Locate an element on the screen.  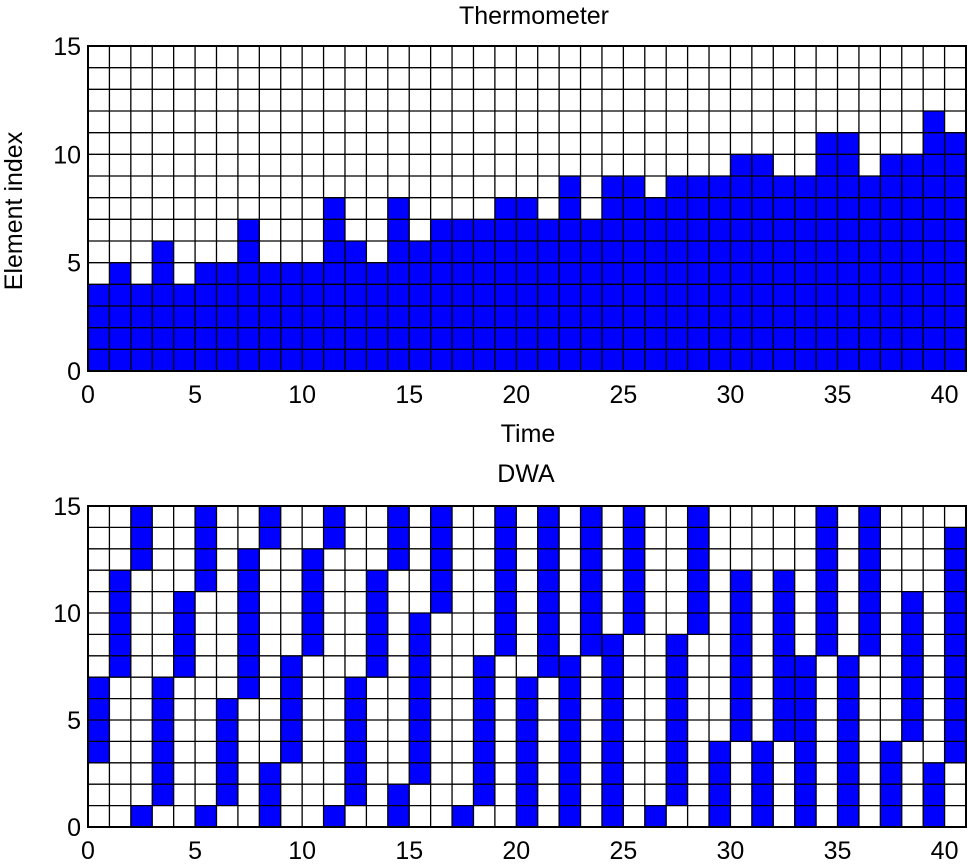
thermometer-y-axis-label: Element index is located at coordinates (14, 210).